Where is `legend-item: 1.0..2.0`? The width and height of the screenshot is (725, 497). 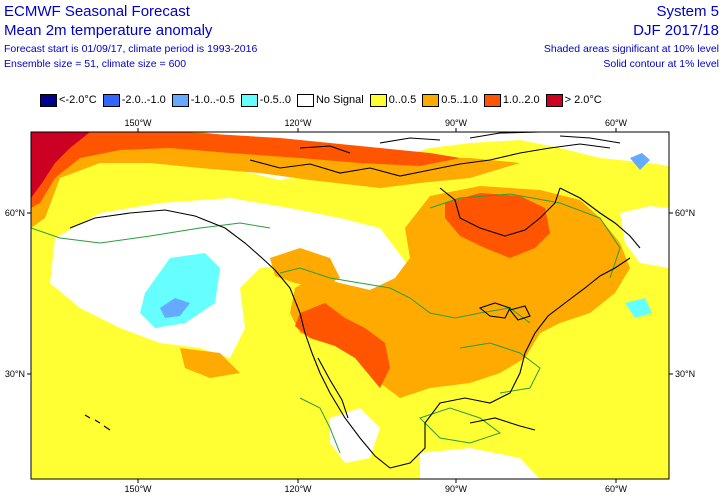
legend-item: 1.0..2.0 is located at coordinates (511, 100).